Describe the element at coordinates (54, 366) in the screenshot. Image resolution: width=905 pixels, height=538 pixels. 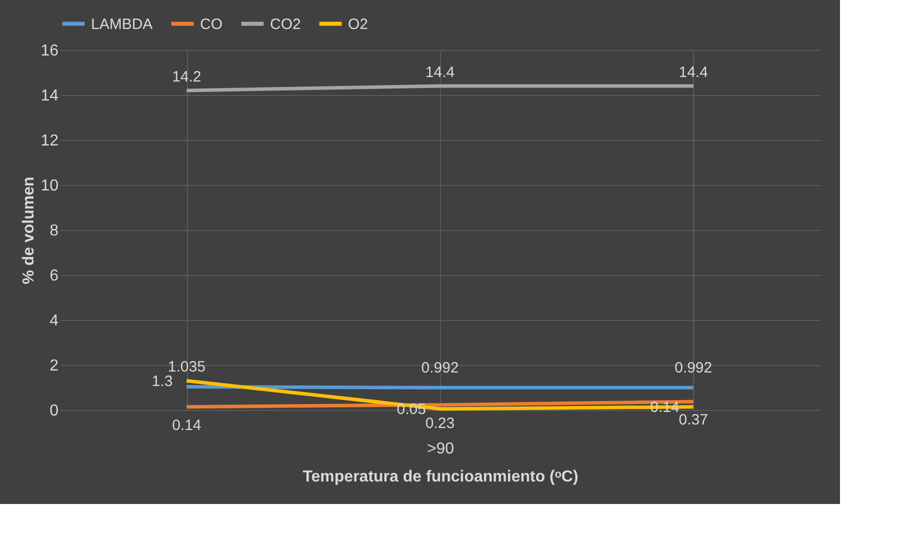
I see `y-tick-label: 2` at that location.